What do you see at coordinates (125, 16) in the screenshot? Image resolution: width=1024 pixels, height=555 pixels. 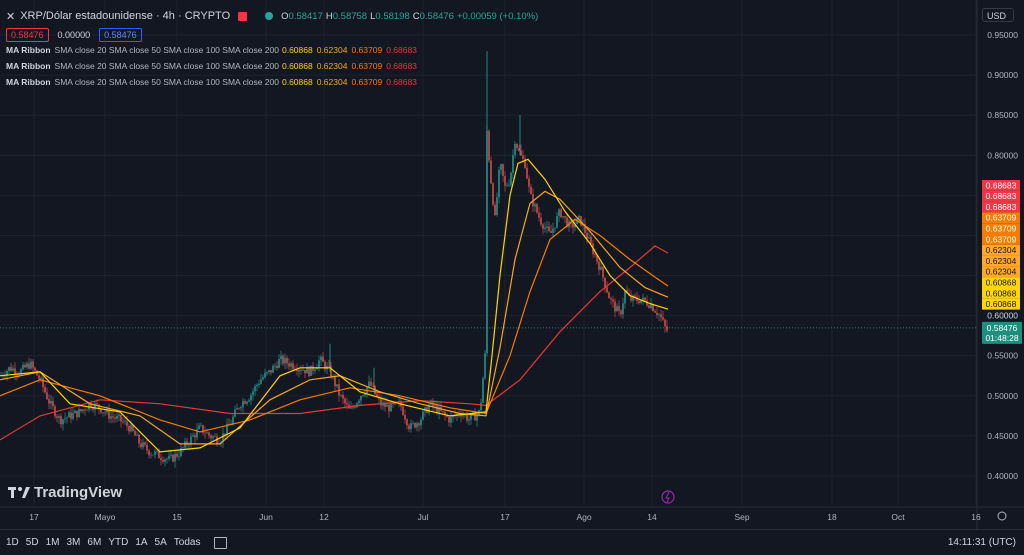 I see `symbol-title: XRP/Dólar estadounidense · 4h · CRYPTO` at bounding box center [125, 16].